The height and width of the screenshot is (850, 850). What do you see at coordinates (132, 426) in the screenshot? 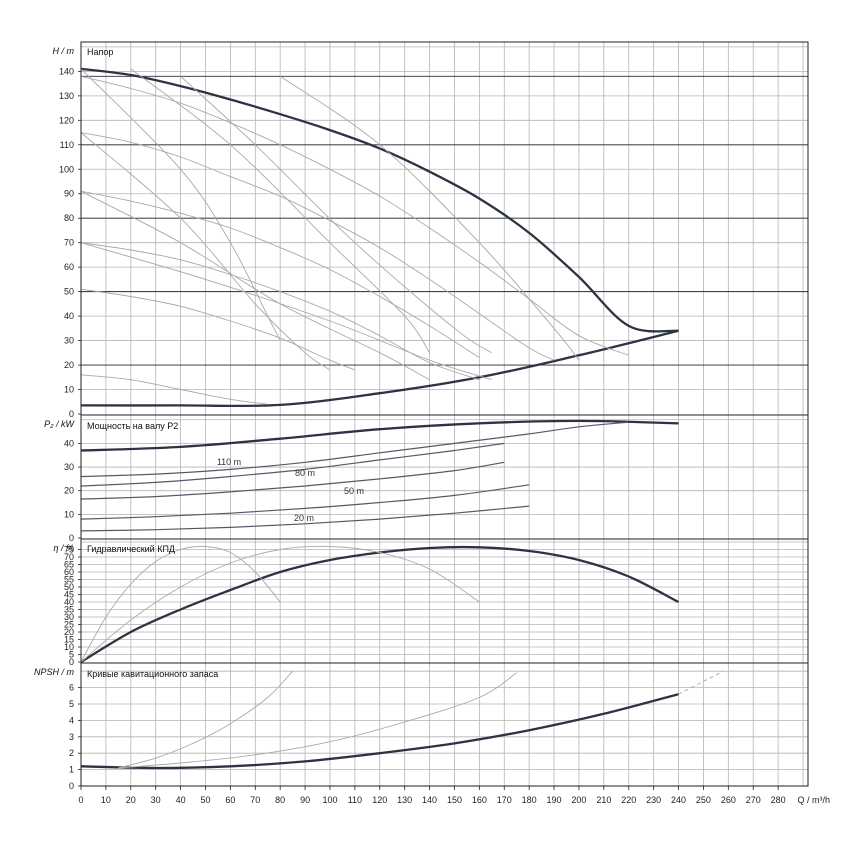
I see `panel-title-power: Мощность на валу P2` at bounding box center [132, 426].